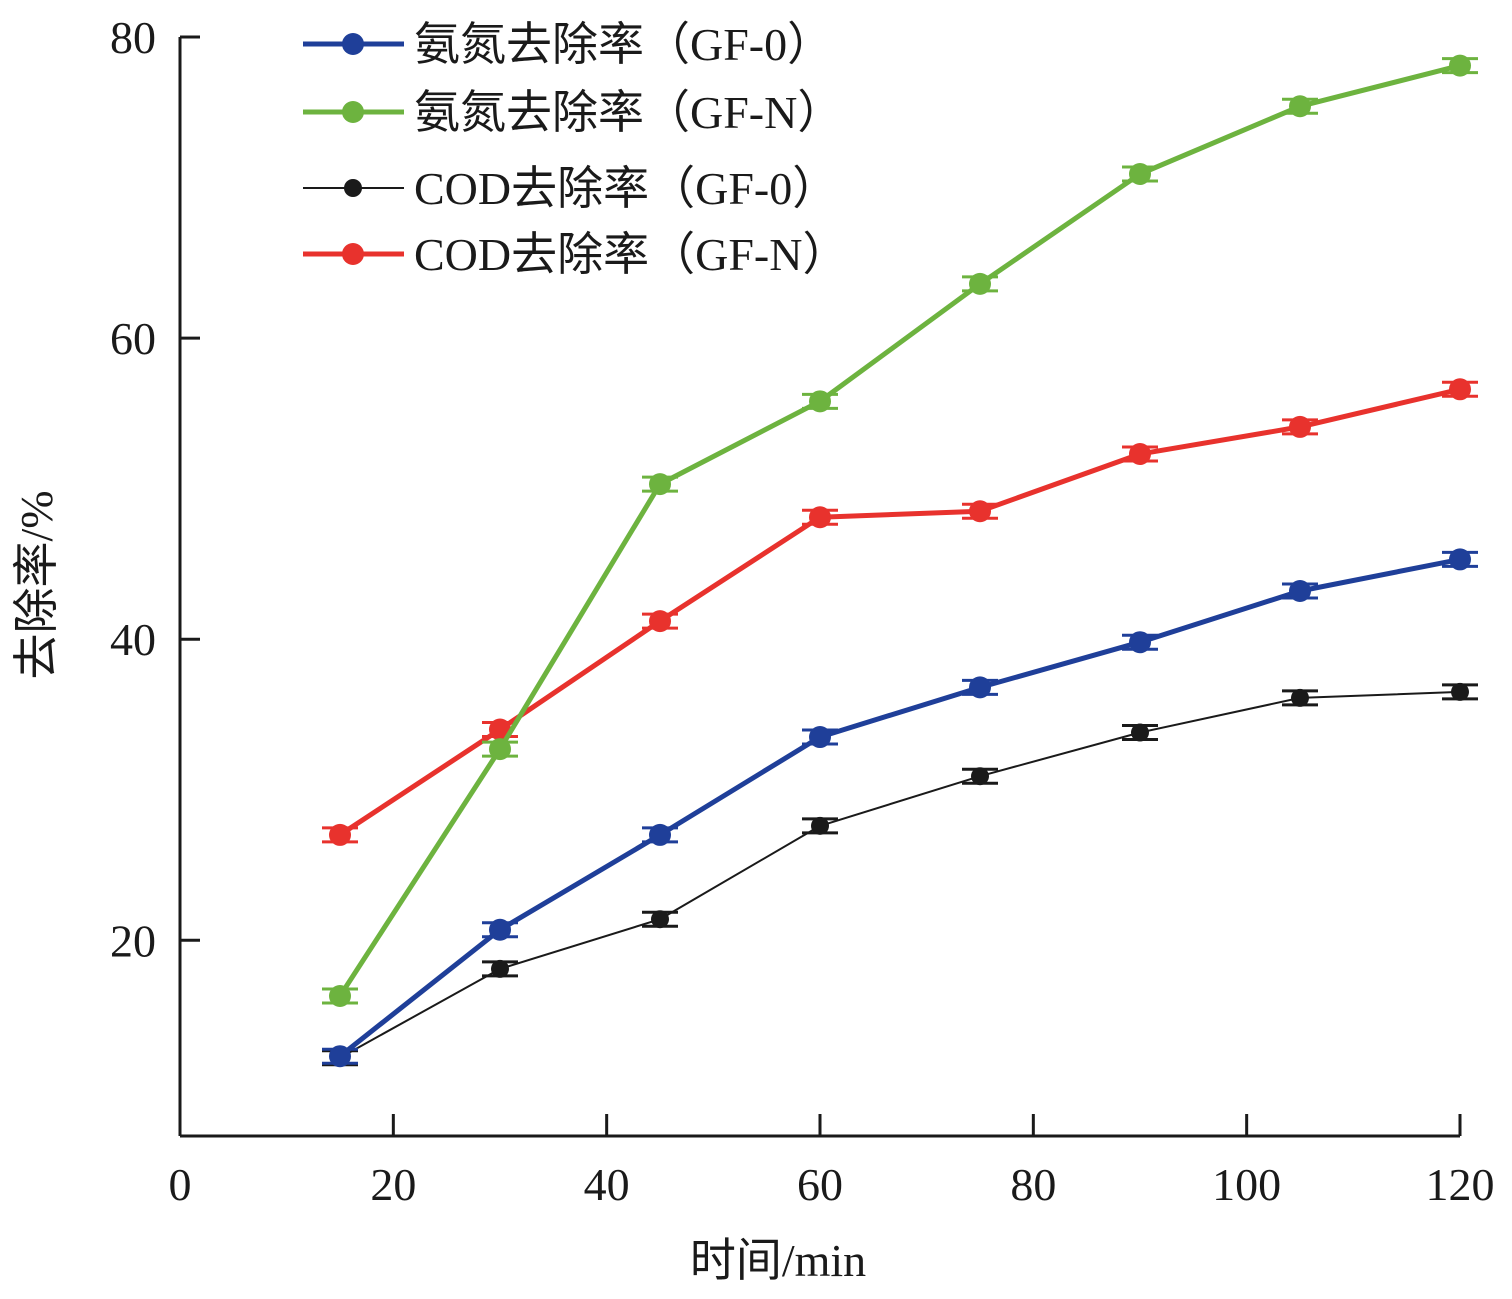 The image size is (1512, 1299). What do you see at coordinates (626, 188) in the screenshot?
I see `legend-label: COD去除率（GF-0）` at bounding box center [626, 188].